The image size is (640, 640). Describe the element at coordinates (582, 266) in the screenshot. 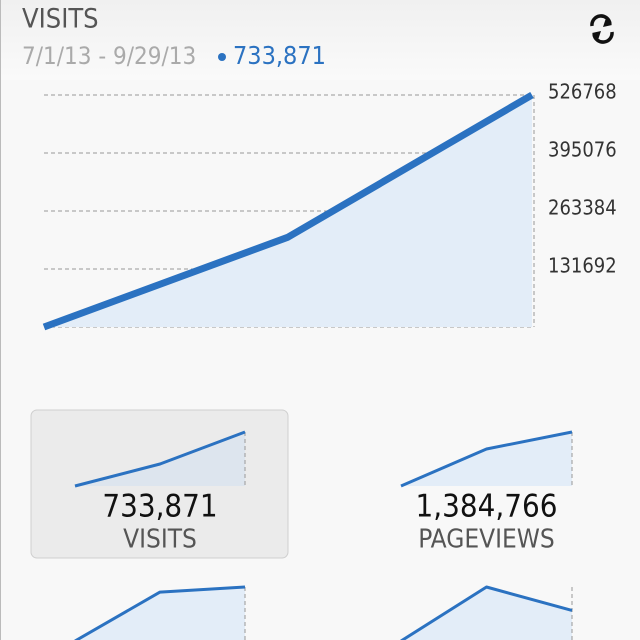

I see `y-tick-label: 131692` at that location.